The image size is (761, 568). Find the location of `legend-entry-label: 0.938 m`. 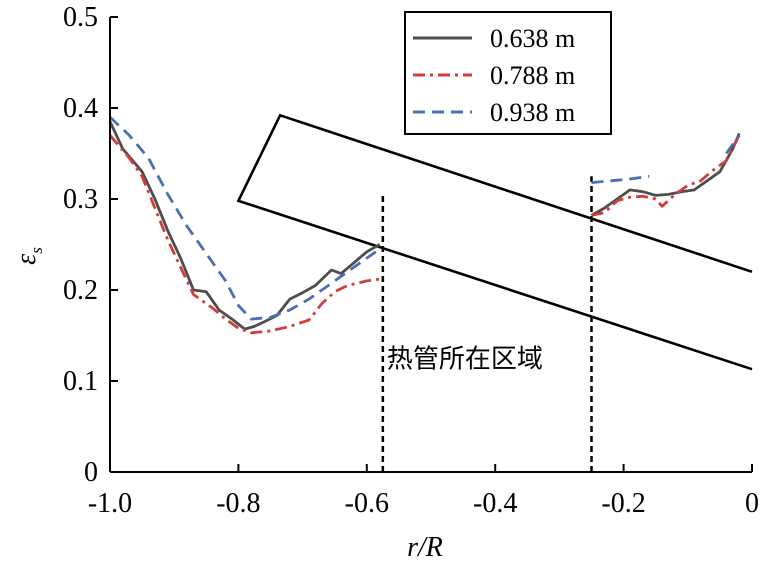

legend-entry-label: 0.938 m is located at coordinates (532, 112).